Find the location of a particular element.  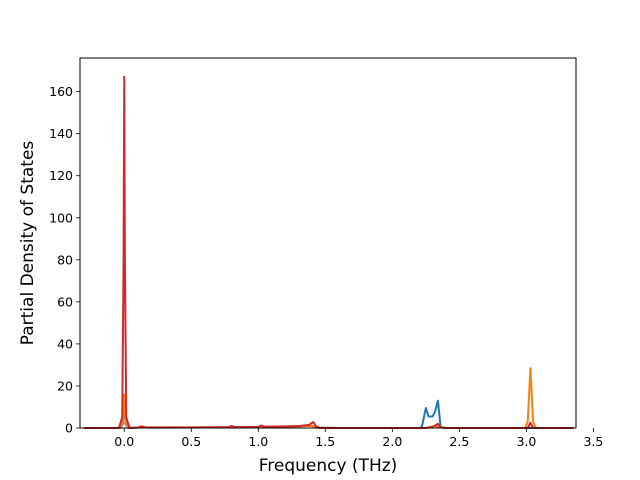

y-tick-label: 100 is located at coordinates (61, 217).